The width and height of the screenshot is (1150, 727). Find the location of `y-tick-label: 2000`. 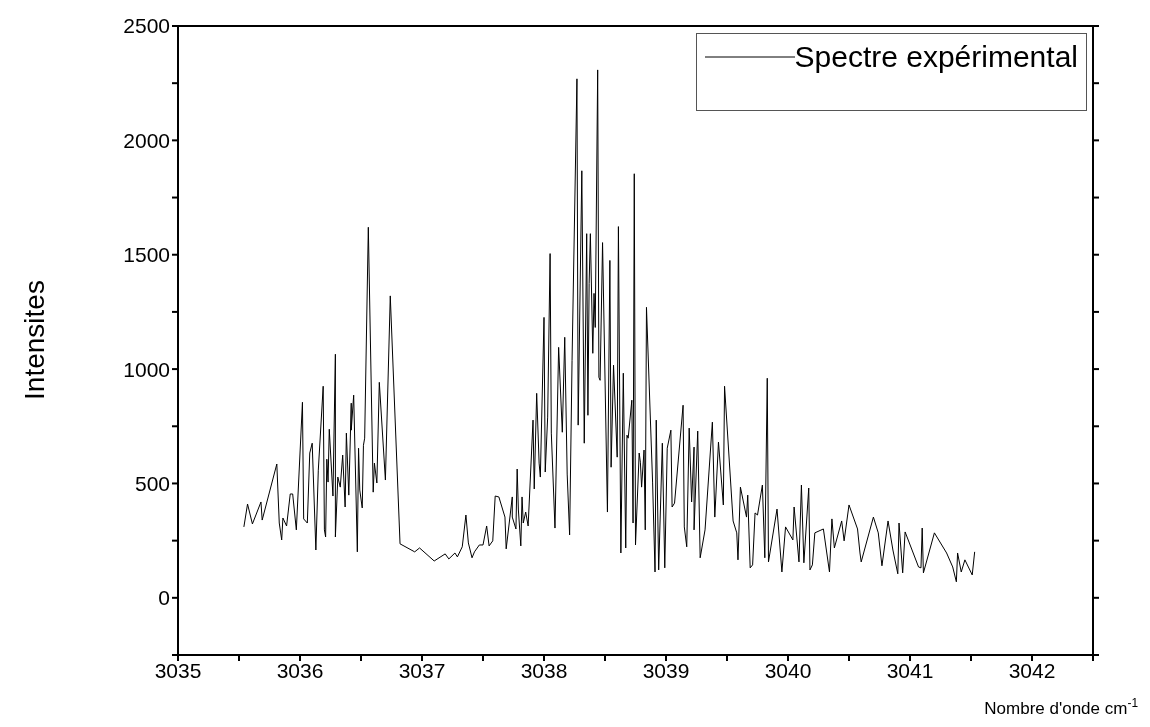

y-tick-label: 2000 is located at coordinates (146, 140).